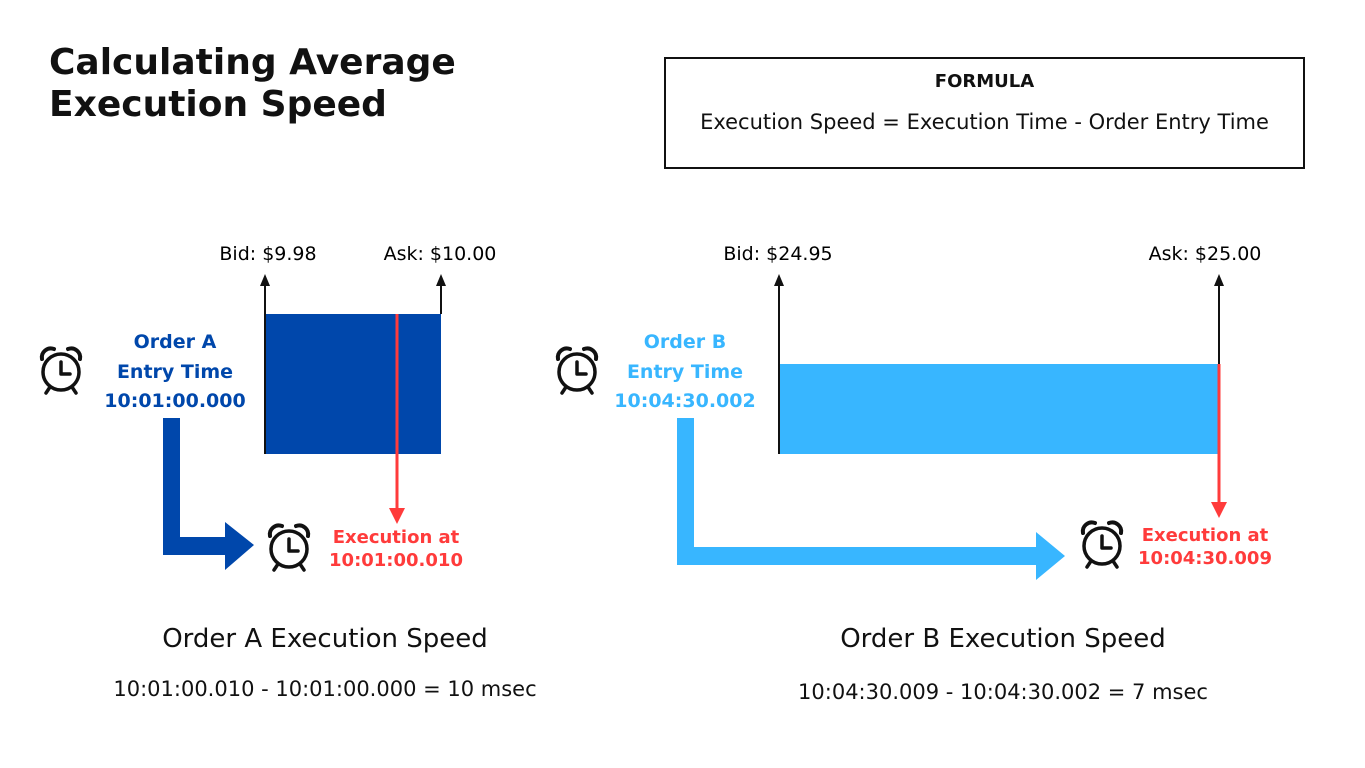  I want to click on order-a-ask-arrowhead, so click(441, 280).